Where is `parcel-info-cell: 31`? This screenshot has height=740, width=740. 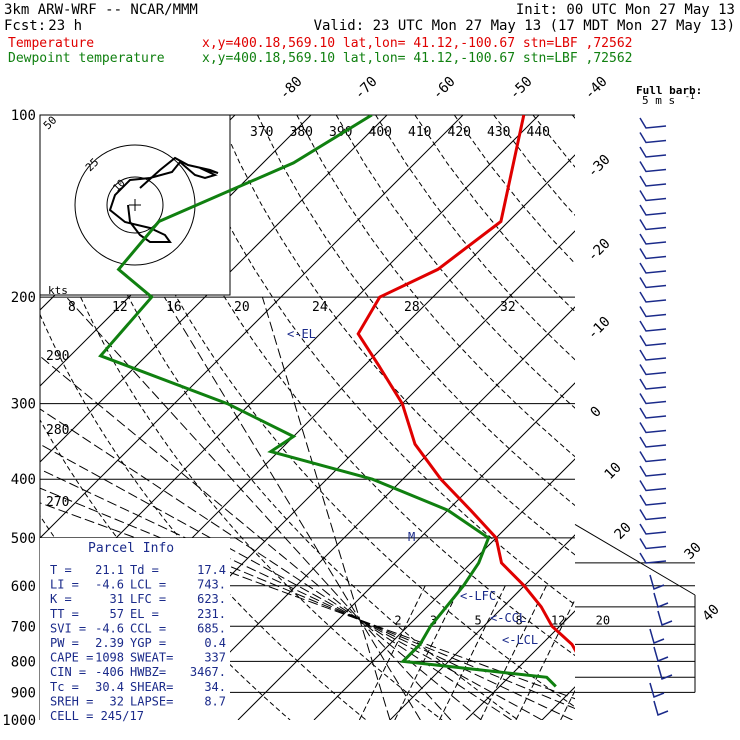 parcel-info-cell: 31 is located at coordinates (117, 599).